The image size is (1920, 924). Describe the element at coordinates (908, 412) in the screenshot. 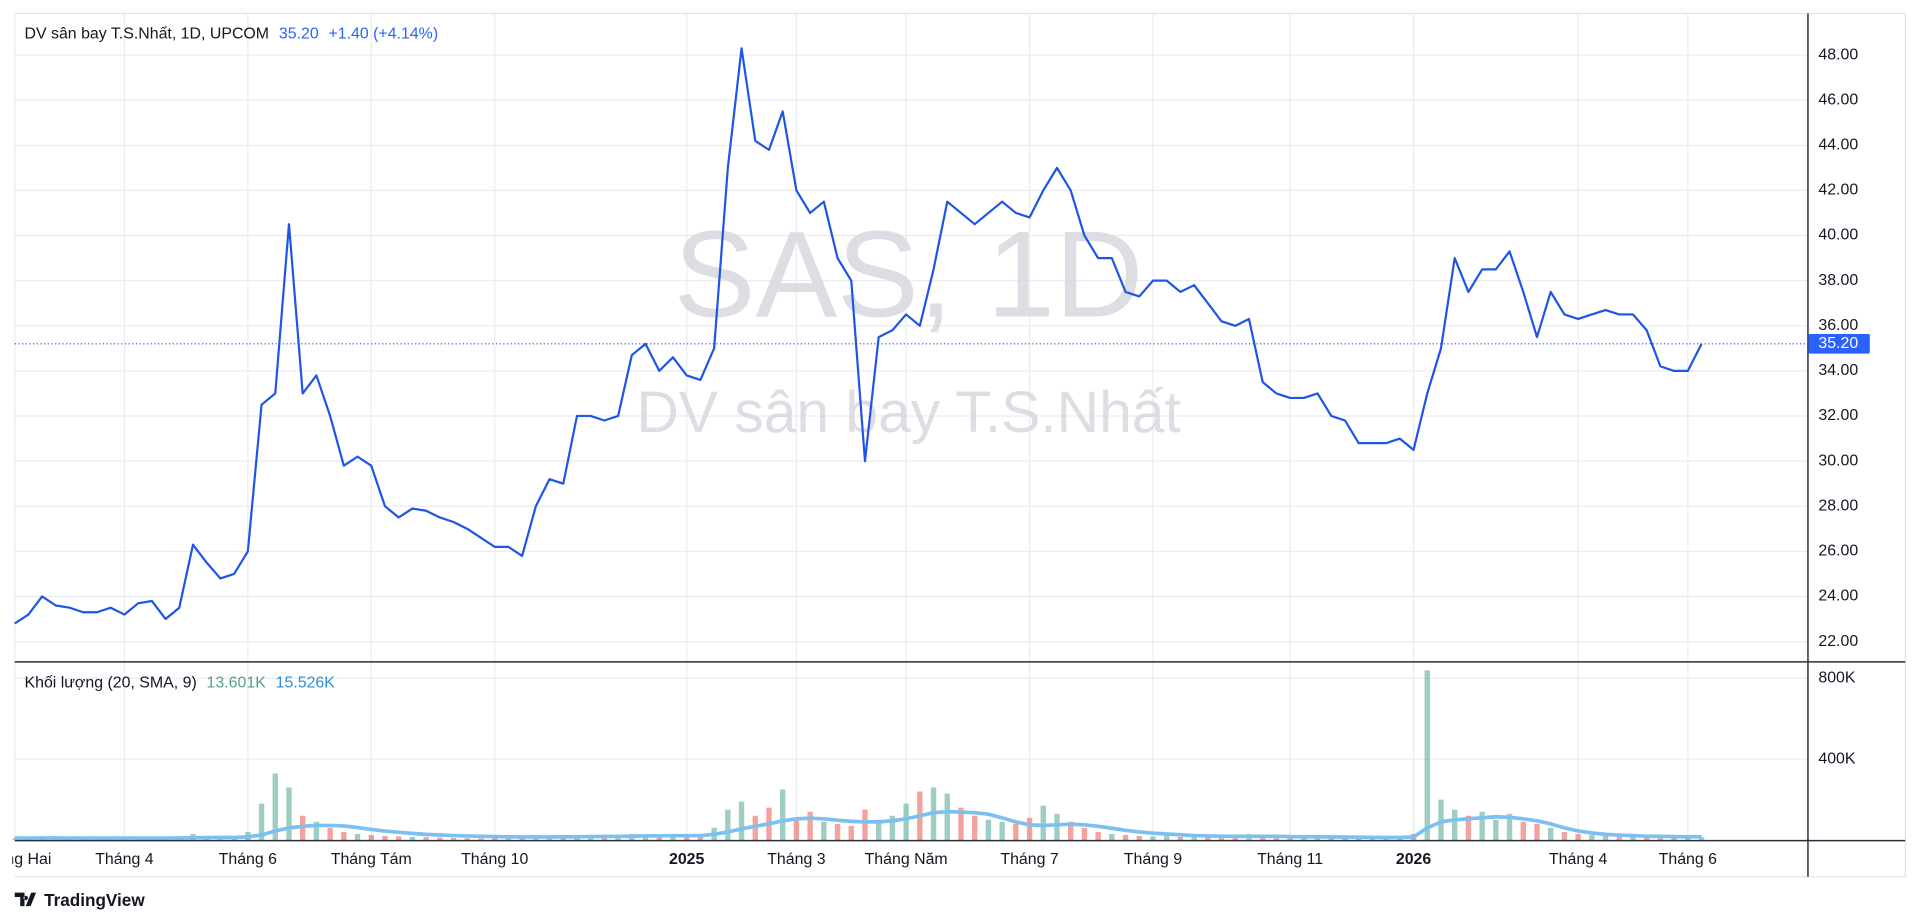

I see `watermark-name: DV sân bay T.S.Nhất` at that location.